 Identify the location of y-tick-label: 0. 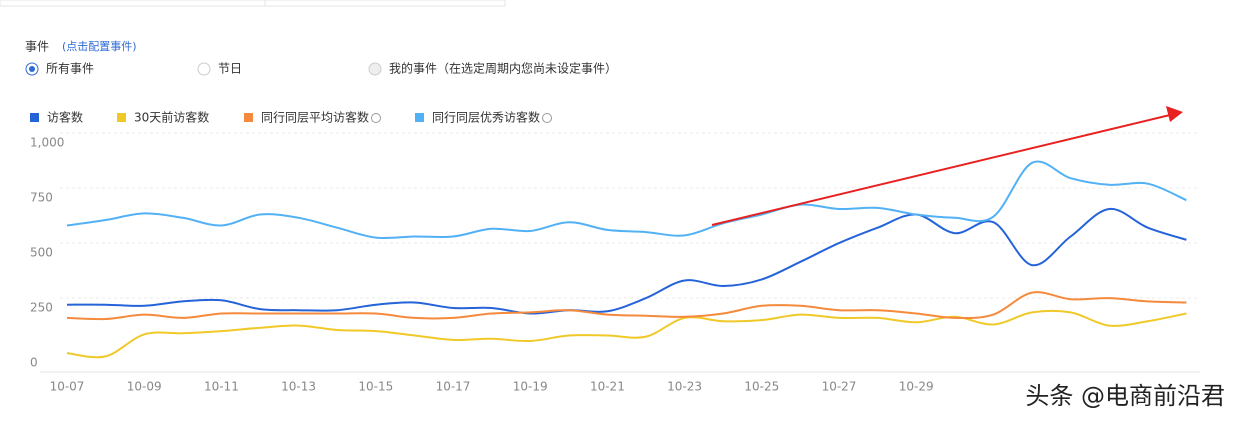
(34, 363).